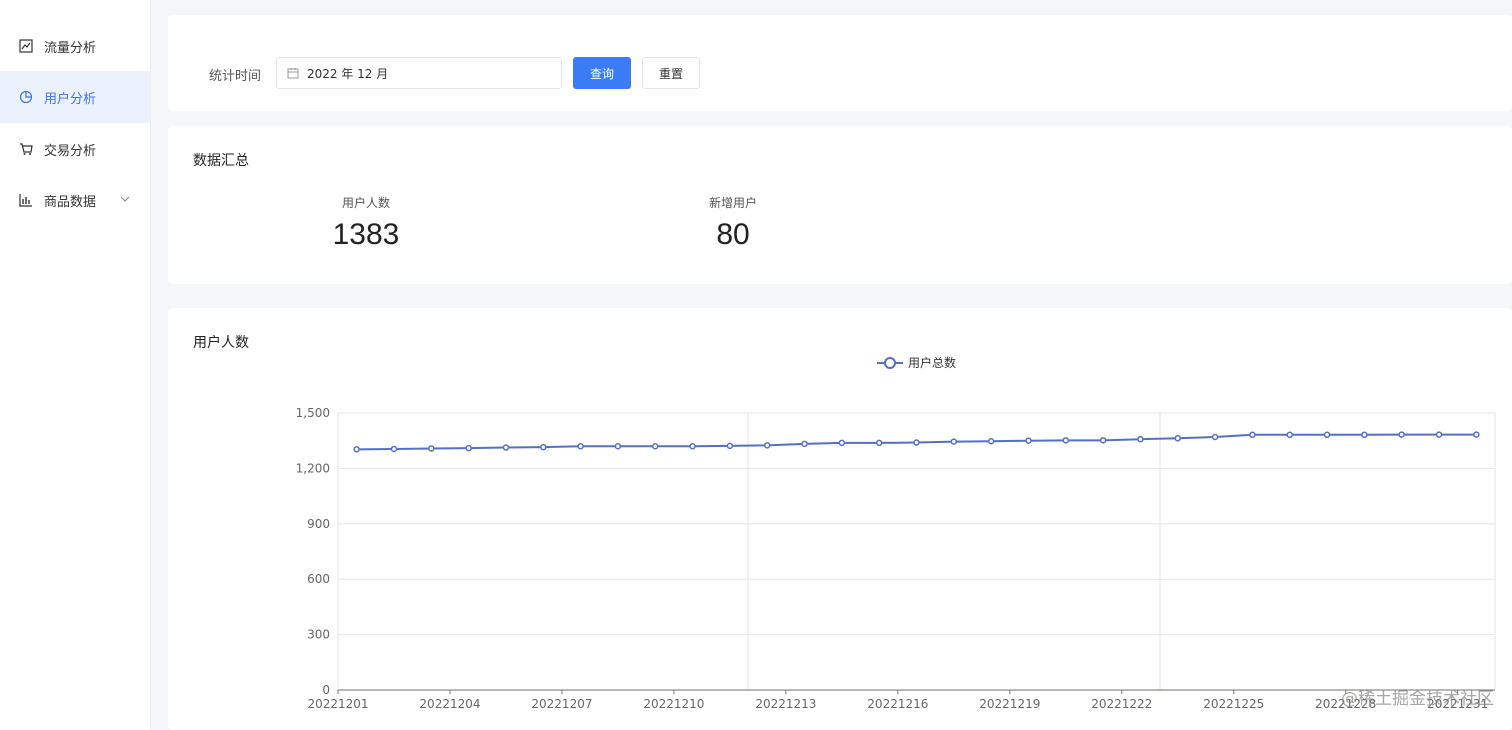  Describe the element at coordinates (419, 73) in the screenshot. I see `month-picker: 2022 年 12 月` at that location.